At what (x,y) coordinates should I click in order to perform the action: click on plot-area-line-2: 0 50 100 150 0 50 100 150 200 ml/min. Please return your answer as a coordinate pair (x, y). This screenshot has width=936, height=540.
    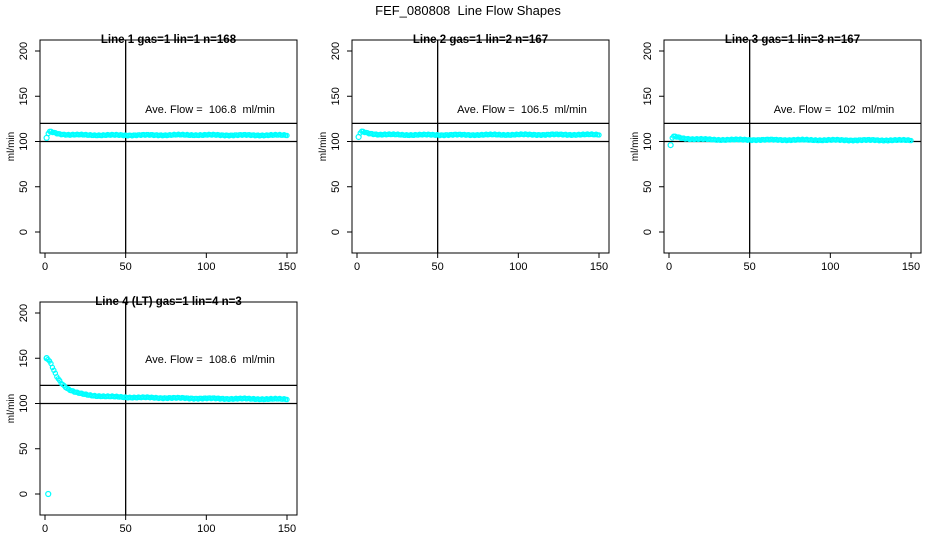
    Looking at the image, I should click on (464, 154).